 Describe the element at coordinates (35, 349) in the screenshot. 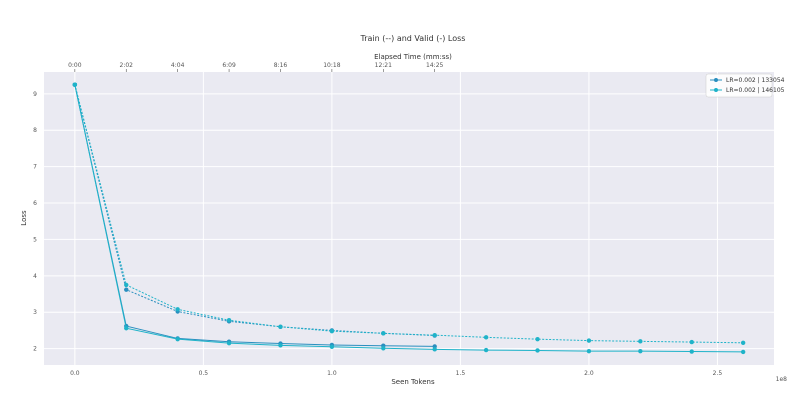

I see `y-tick-label: 2` at that location.